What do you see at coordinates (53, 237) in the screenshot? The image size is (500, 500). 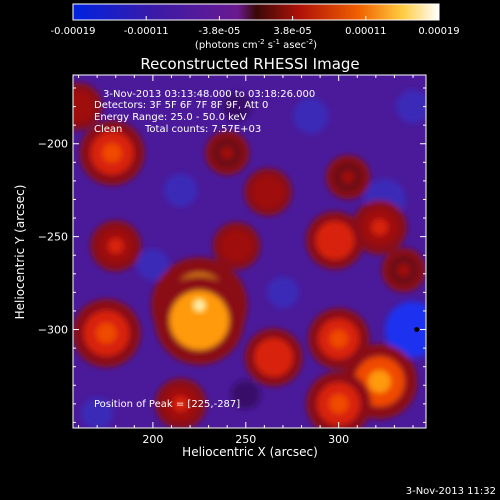 I see `y-tick-label: −250` at bounding box center [53, 237].